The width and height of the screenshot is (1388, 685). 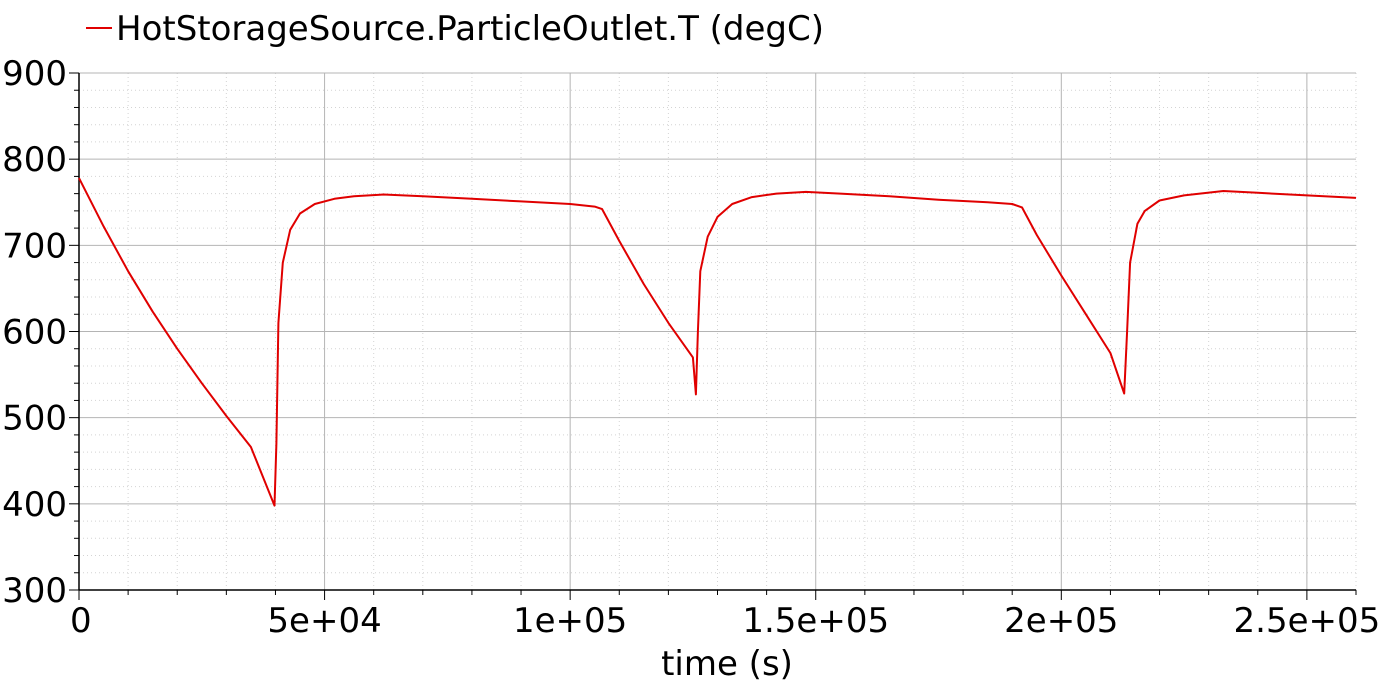 What do you see at coordinates (570, 621) in the screenshot?
I see `x-tick-label: 1e+05` at bounding box center [570, 621].